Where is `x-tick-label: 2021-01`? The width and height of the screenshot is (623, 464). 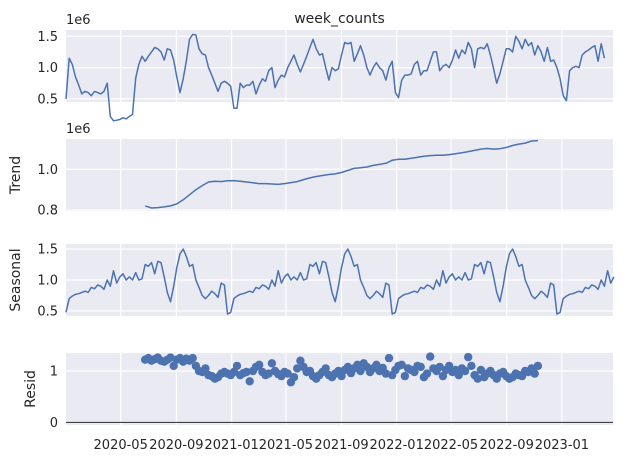
x-tick-label: 2021-01 is located at coordinates (231, 445).